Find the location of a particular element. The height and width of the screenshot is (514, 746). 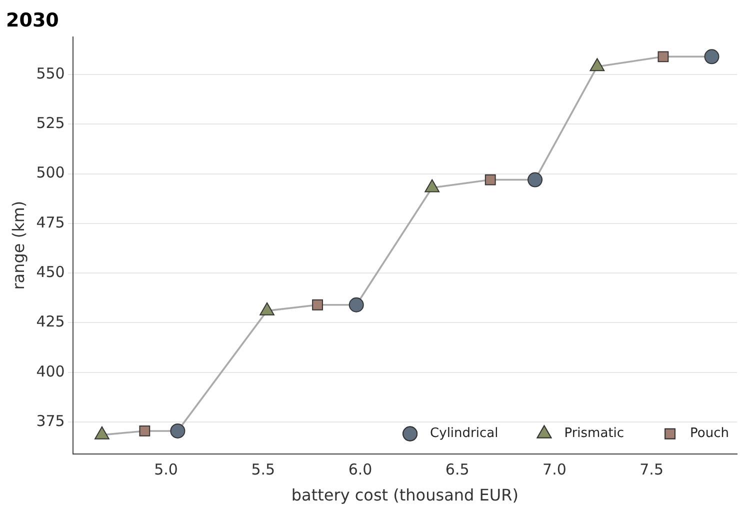

x-axis-title: battery cost (thousand EUR) is located at coordinates (404, 495).